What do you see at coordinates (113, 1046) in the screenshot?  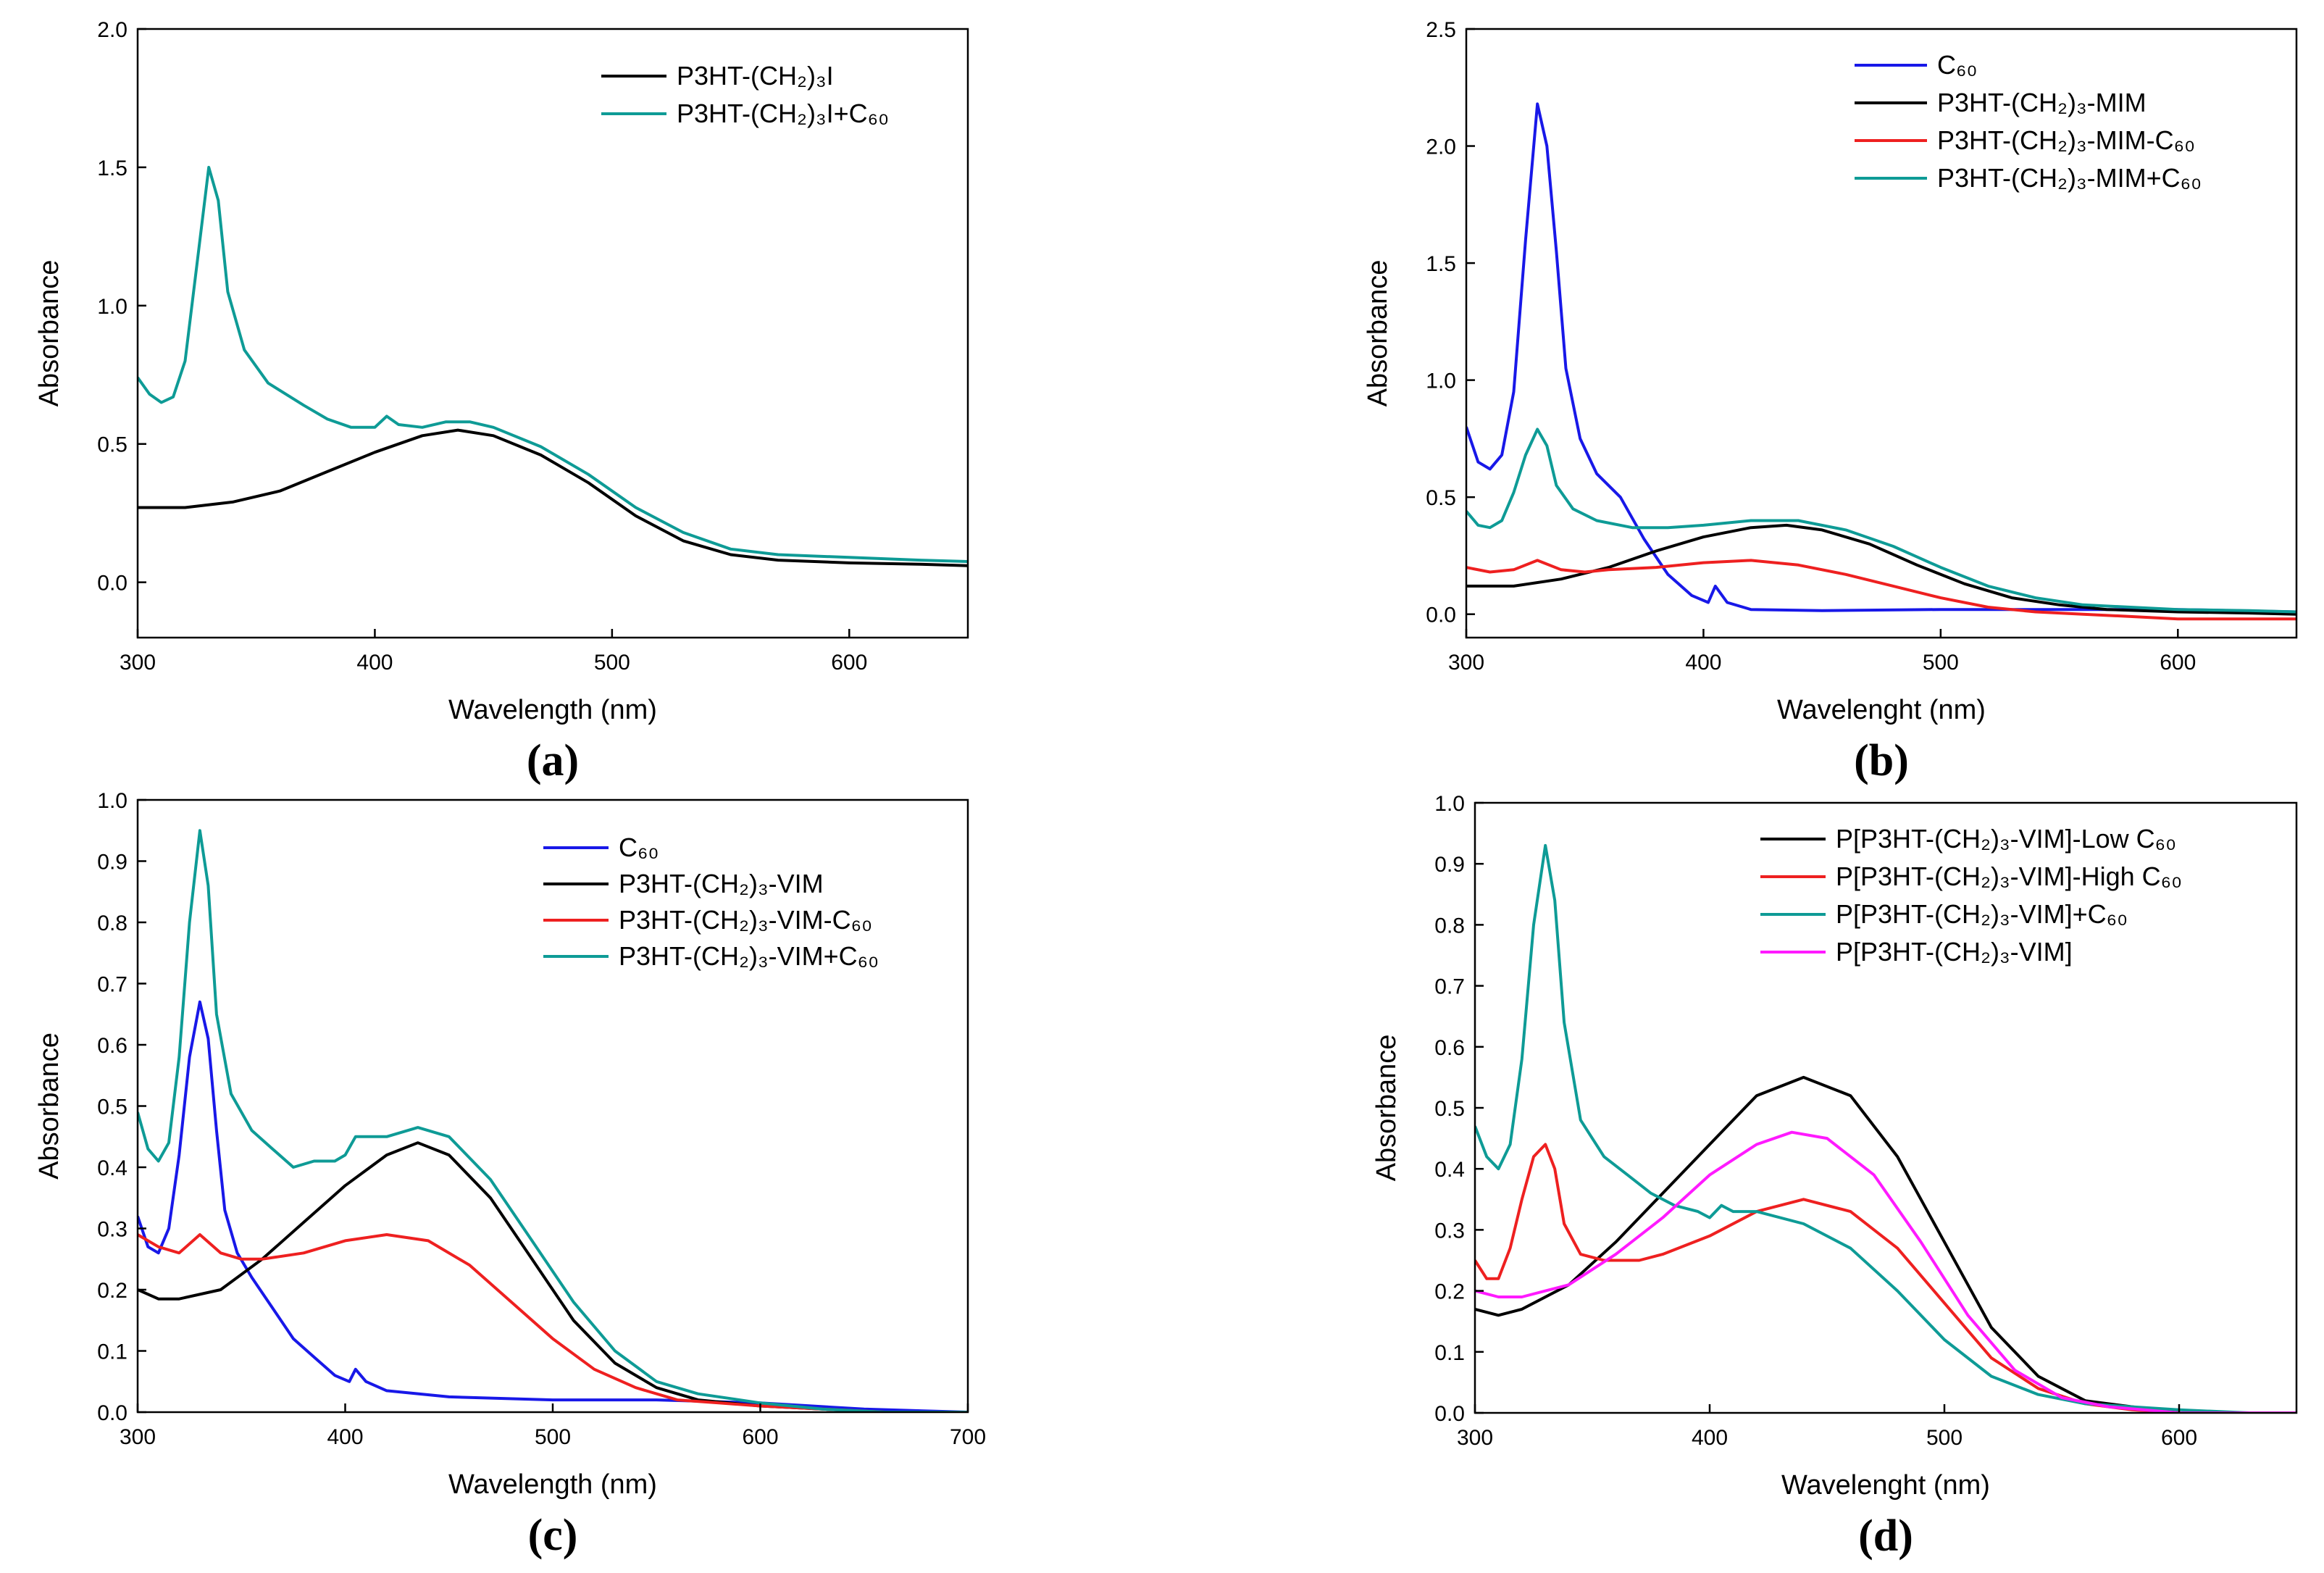 I see `panel-c-ytick-label: 0.6` at bounding box center [113, 1046].